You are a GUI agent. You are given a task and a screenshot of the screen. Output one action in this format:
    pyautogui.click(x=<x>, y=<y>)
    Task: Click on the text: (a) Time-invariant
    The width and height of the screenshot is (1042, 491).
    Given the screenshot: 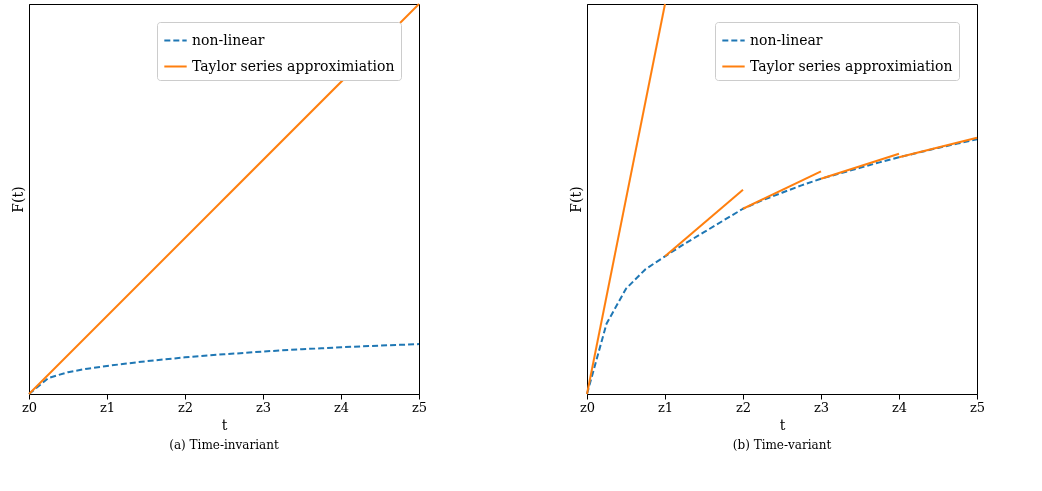 What is the action you would take?
    pyautogui.click(x=224, y=445)
    